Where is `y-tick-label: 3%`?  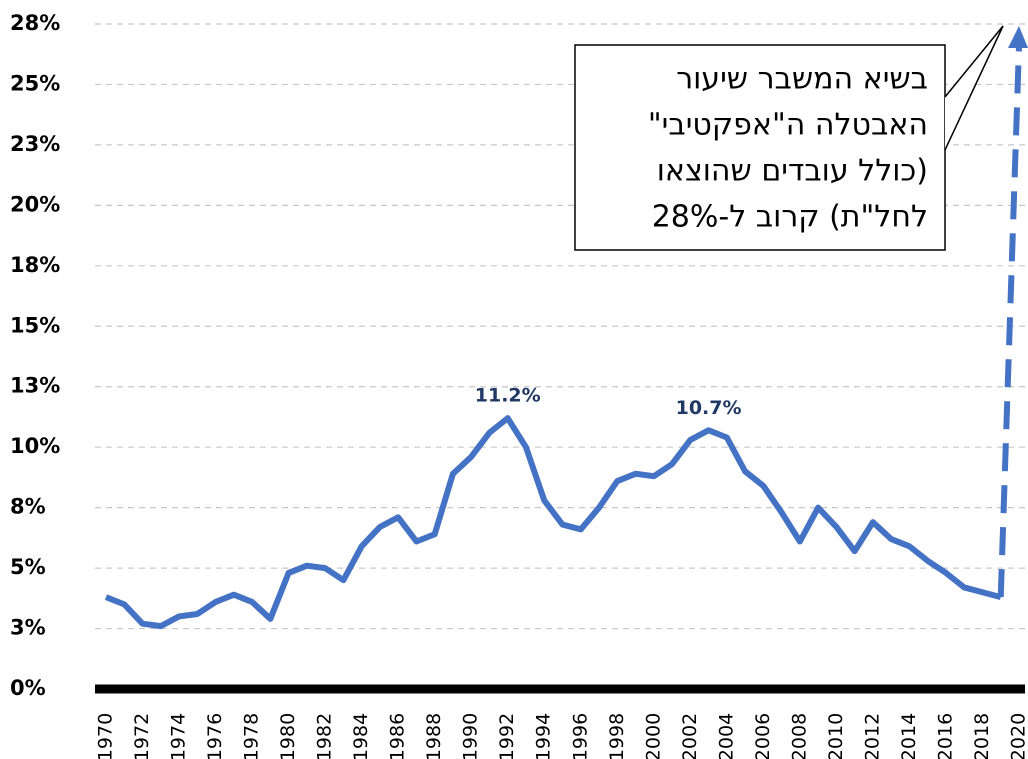
y-tick-label: 3% is located at coordinates (28, 628).